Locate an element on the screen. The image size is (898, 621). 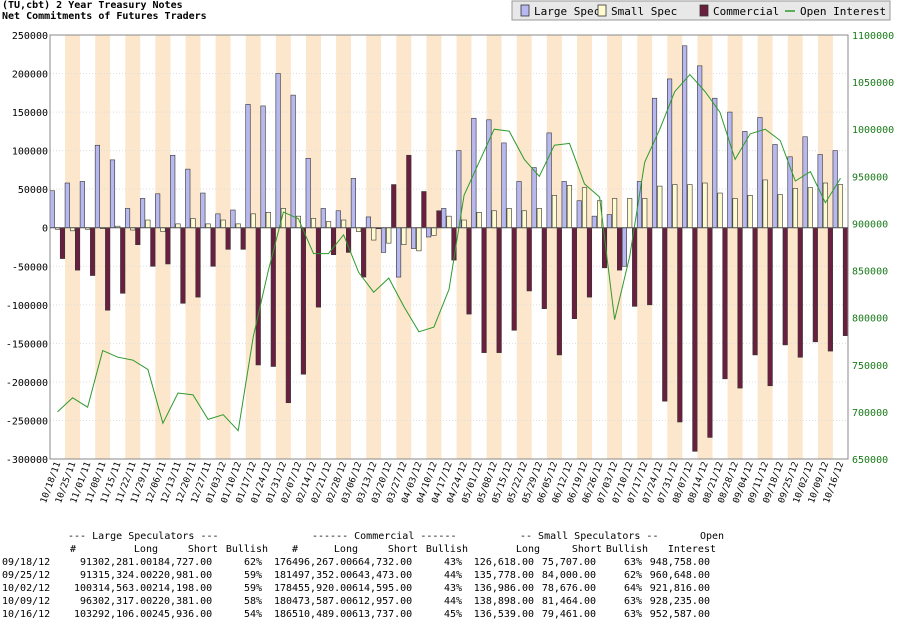
cell-ls-short: 184,727.00 is located at coordinates (182, 562).